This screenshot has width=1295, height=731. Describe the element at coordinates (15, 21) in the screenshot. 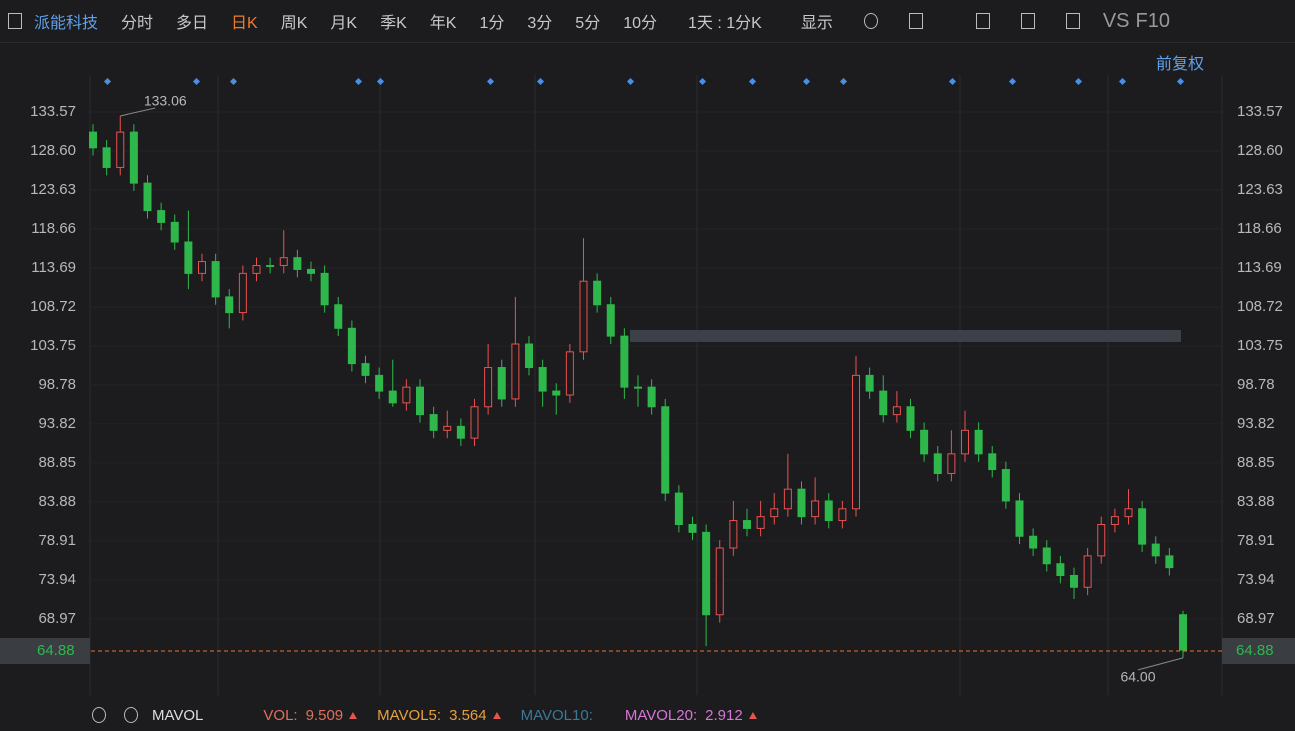

I see `sidebar-toggle` at that location.